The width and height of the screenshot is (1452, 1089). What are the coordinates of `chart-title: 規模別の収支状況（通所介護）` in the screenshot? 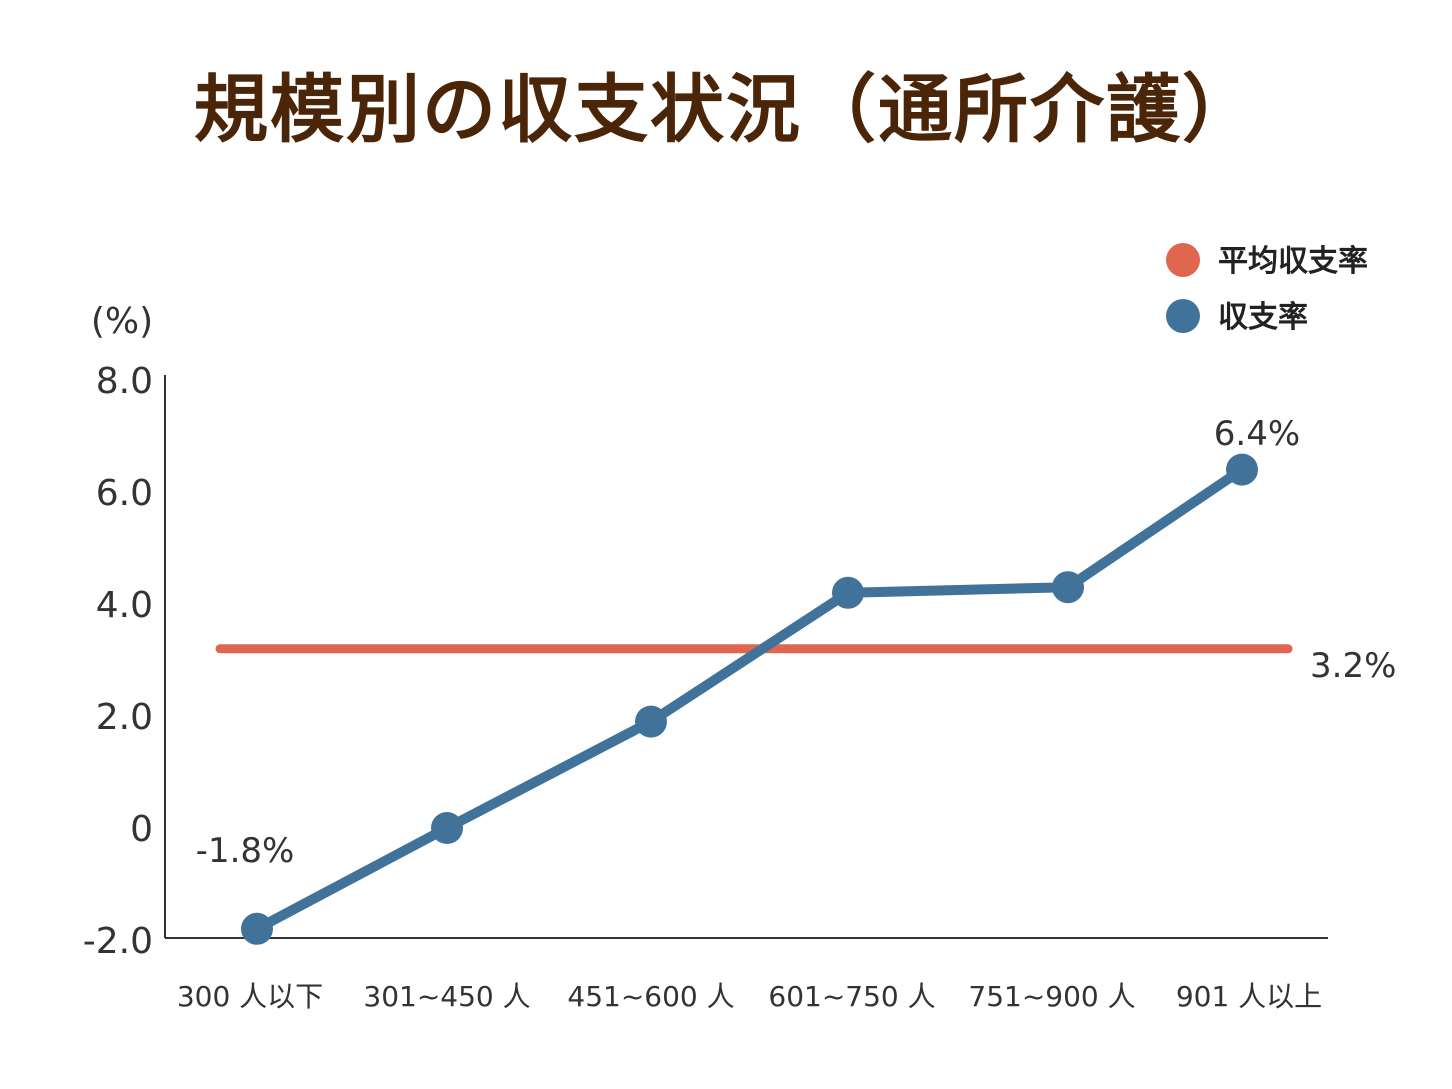 It's located at (726, 110).